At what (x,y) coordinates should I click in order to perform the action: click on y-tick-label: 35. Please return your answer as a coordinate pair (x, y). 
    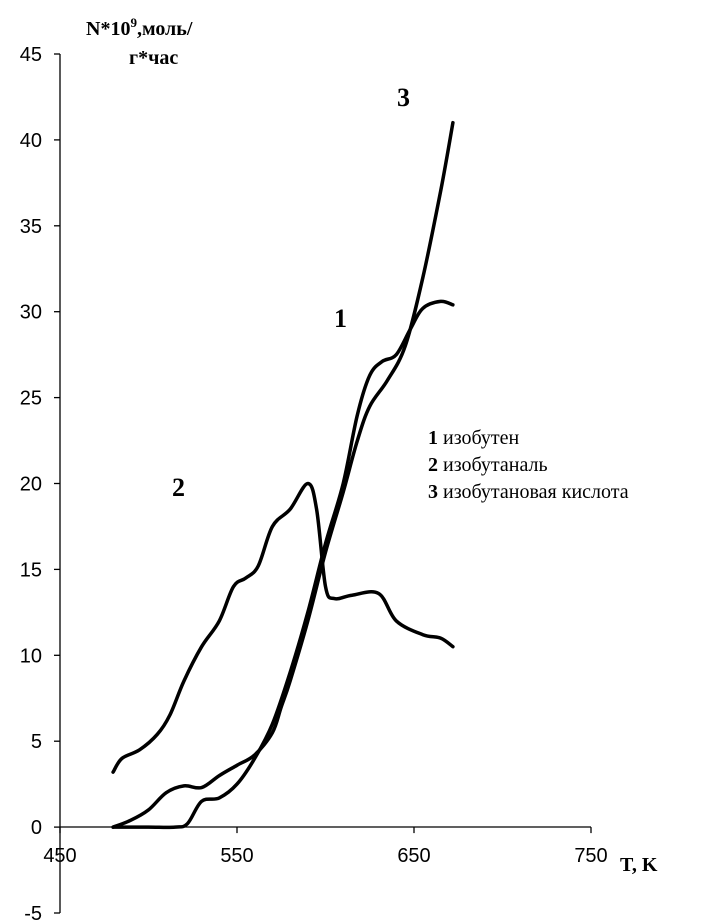
    Looking at the image, I should click on (31, 227).